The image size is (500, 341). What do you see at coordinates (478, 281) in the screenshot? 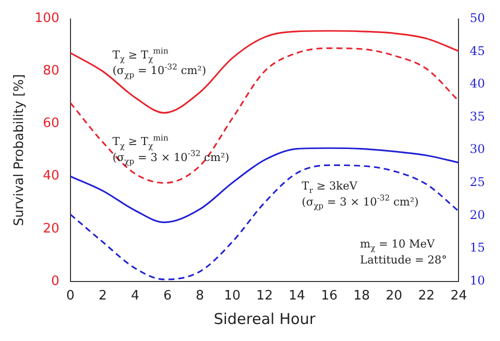
I see `y2-tick-label: 10` at bounding box center [478, 281].